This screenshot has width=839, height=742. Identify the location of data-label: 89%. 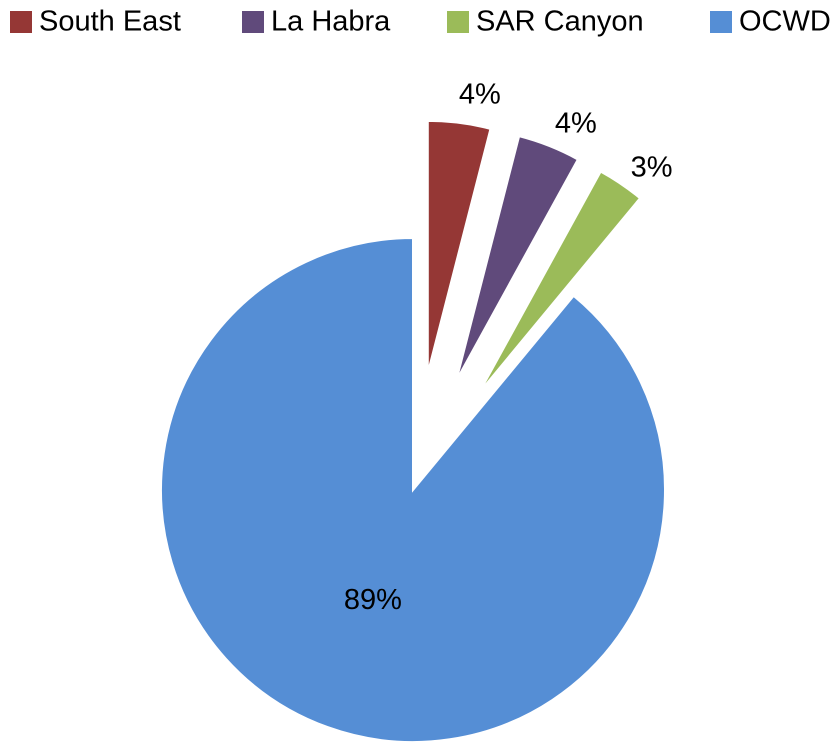
(373, 600).